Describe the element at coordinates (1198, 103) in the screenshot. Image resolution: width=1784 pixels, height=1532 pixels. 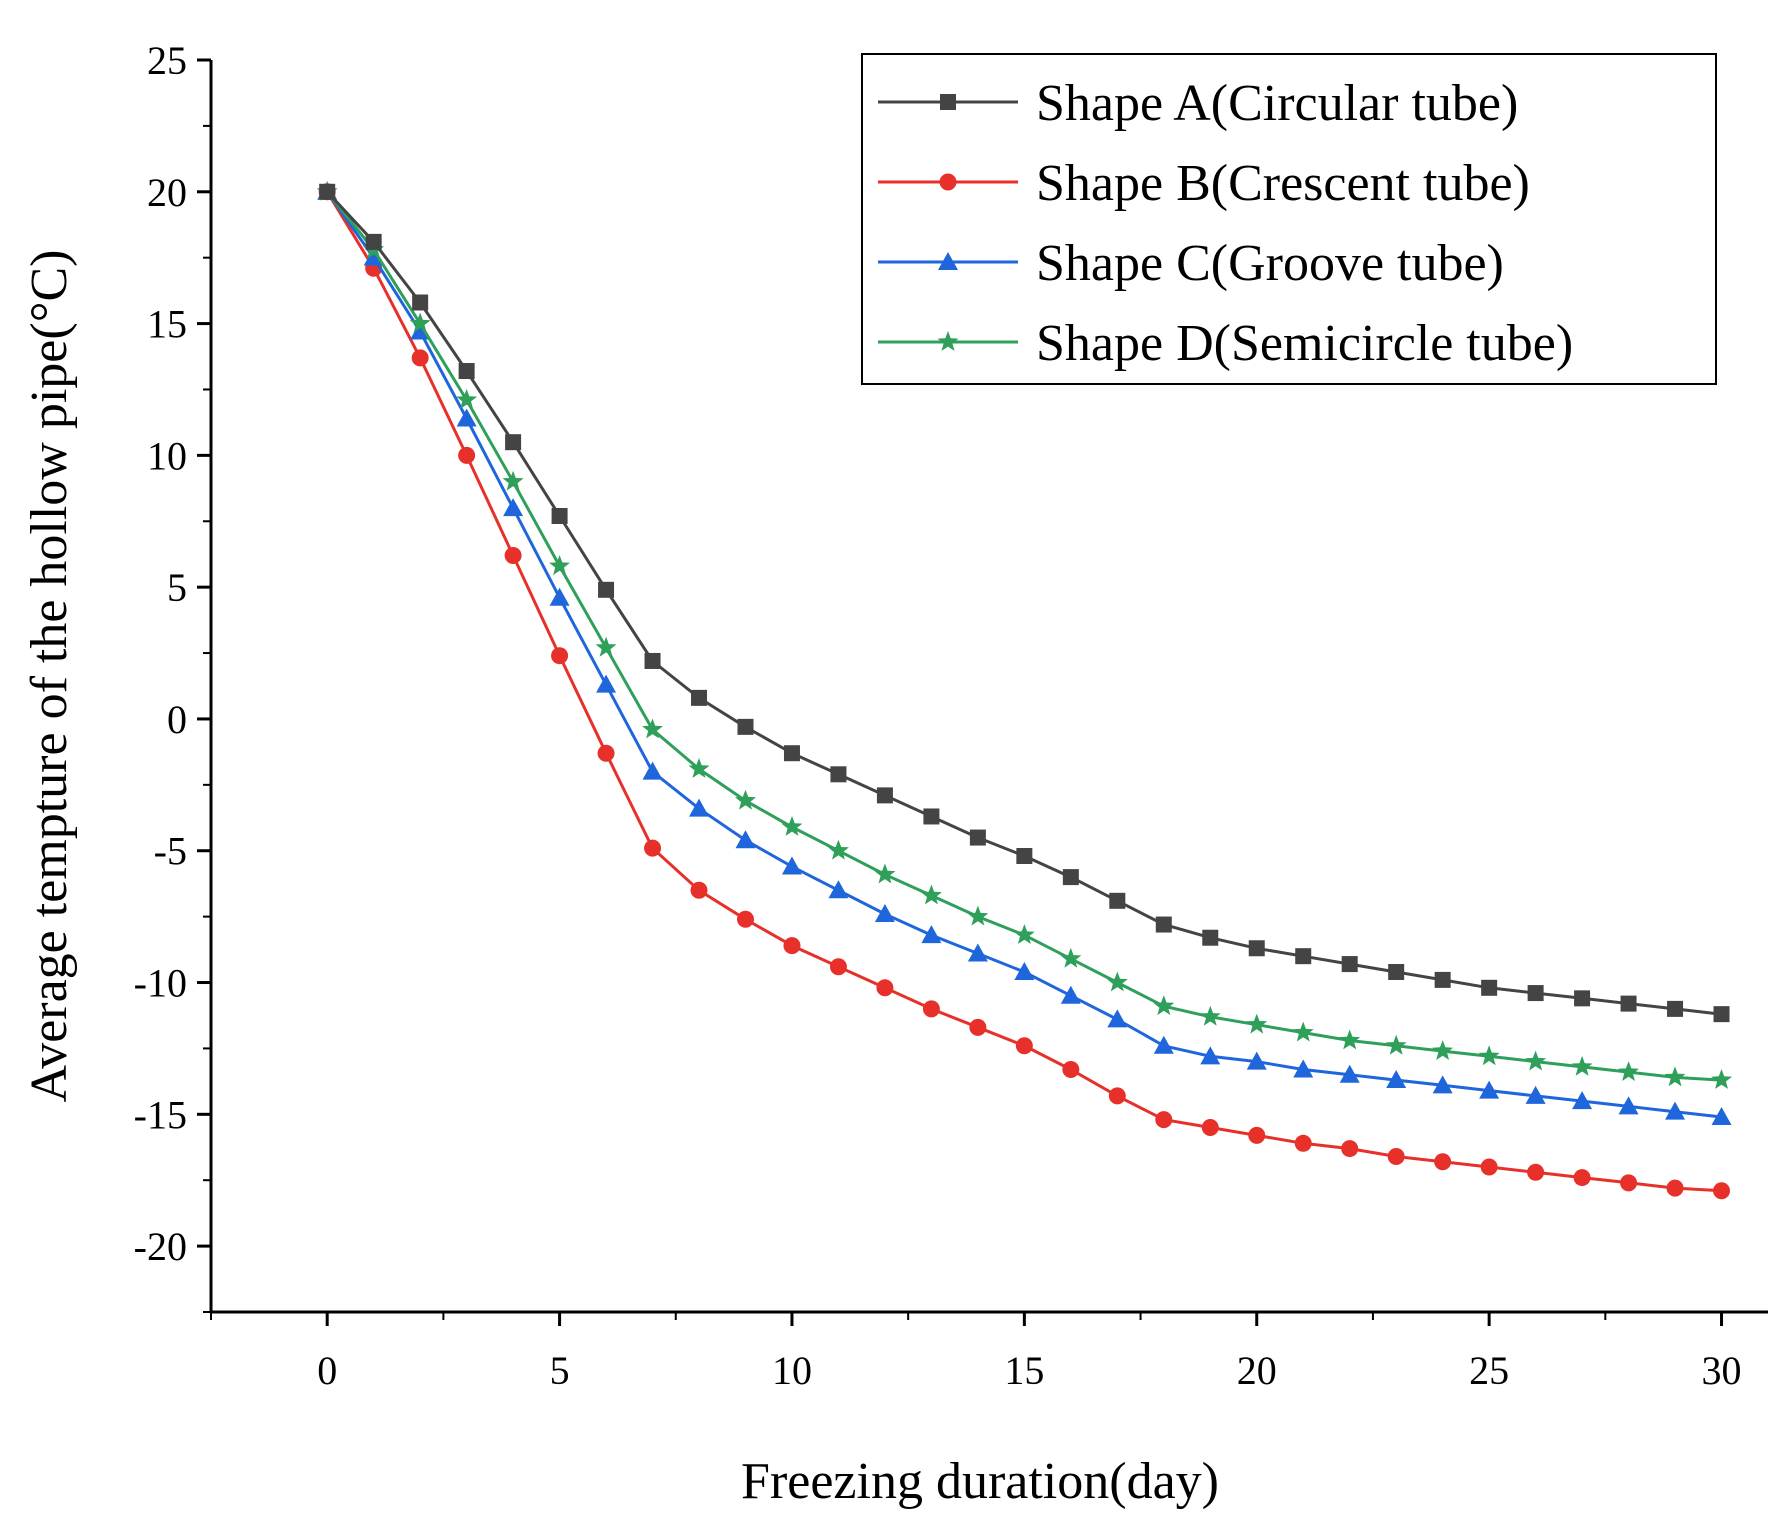
I see `legend-entry: Shape A(Circular tube)` at that location.